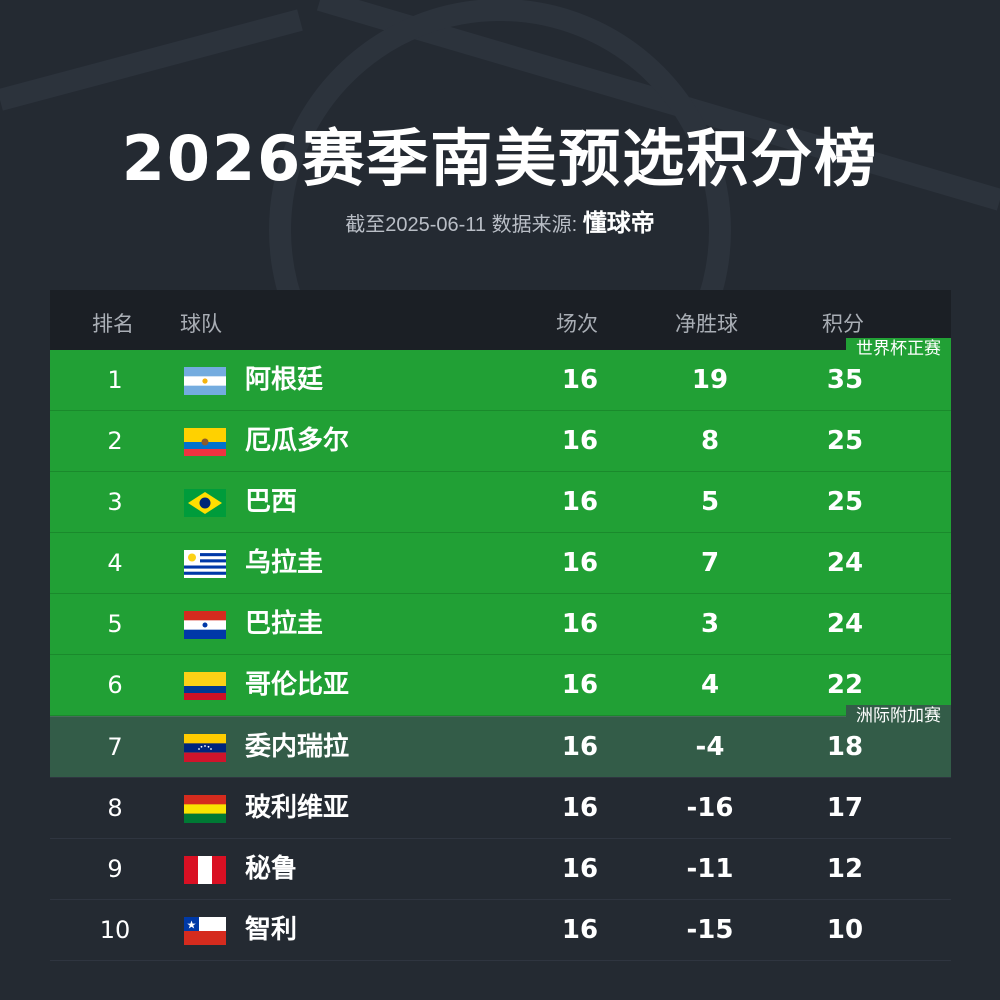 The height and width of the screenshot is (1000, 1000). Describe the element at coordinates (710, 380) in the screenshot. I see `goal-difference-cell: 19` at that location.